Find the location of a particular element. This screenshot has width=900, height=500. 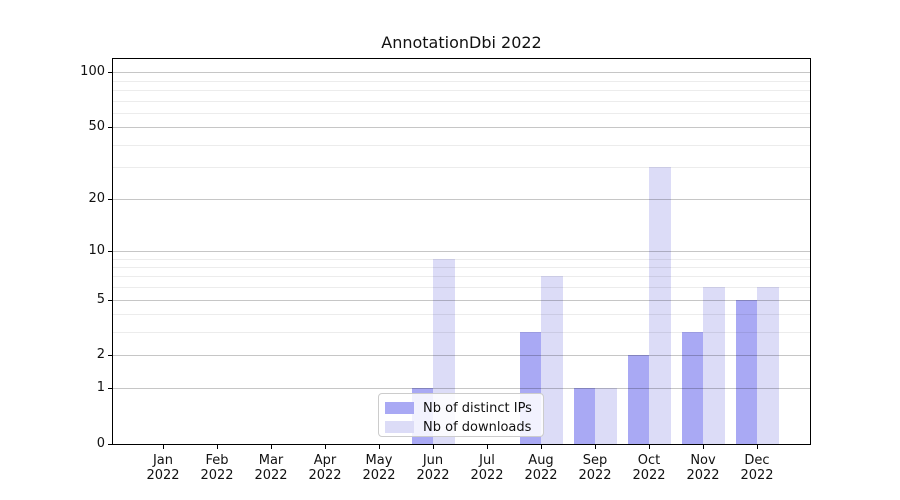

chart-title: AnnotationDbi 2022 is located at coordinates (461, 42).